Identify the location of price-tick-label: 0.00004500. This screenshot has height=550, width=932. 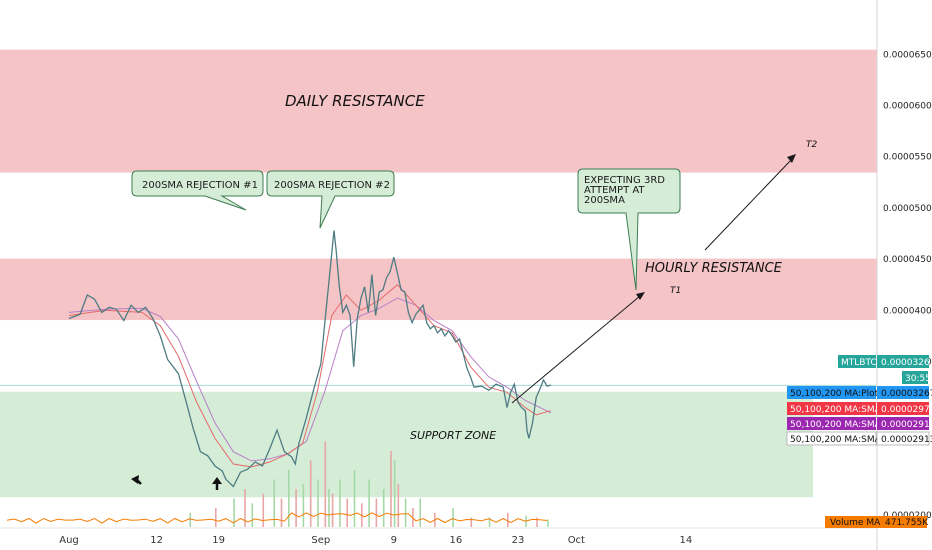
(907, 260).